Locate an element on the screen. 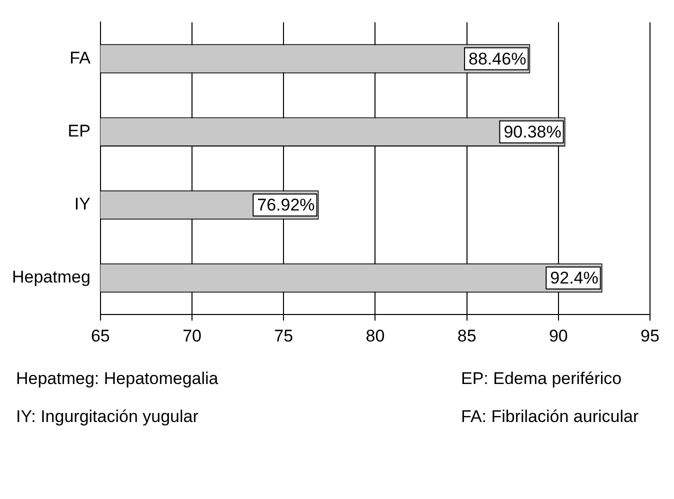  data-label: 90.38% is located at coordinates (533, 132).